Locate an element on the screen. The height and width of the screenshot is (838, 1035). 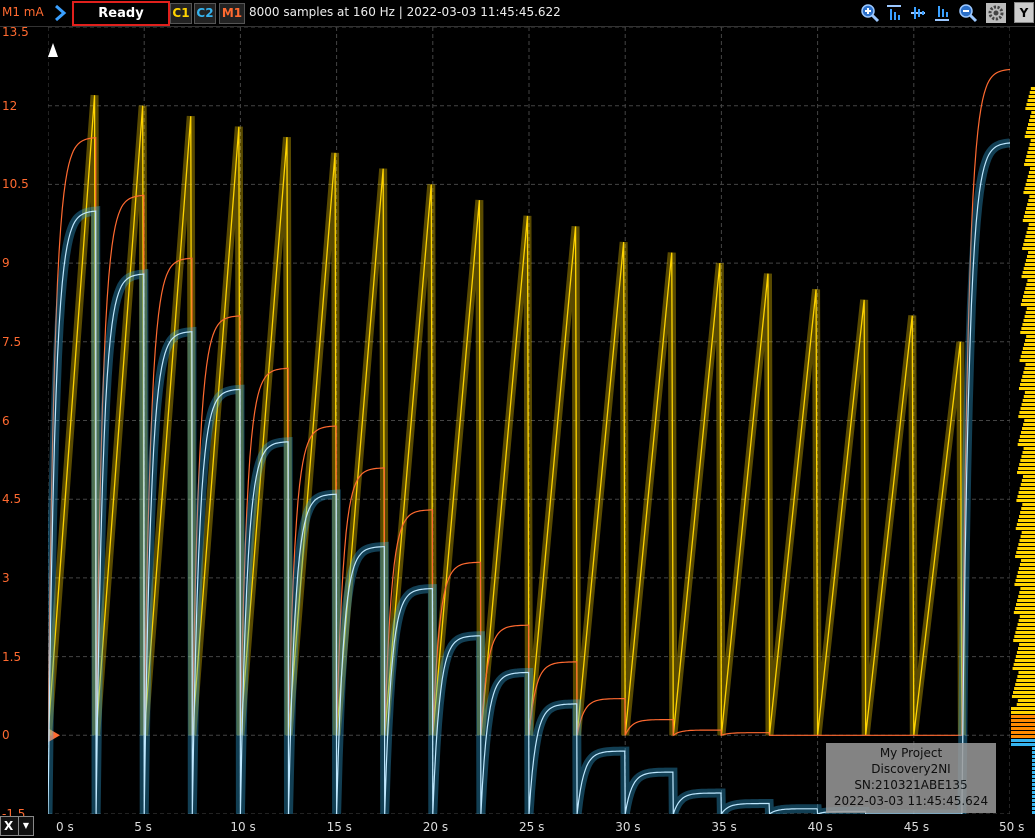
stamp-device: Discovery2NI is located at coordinates (911, 769).